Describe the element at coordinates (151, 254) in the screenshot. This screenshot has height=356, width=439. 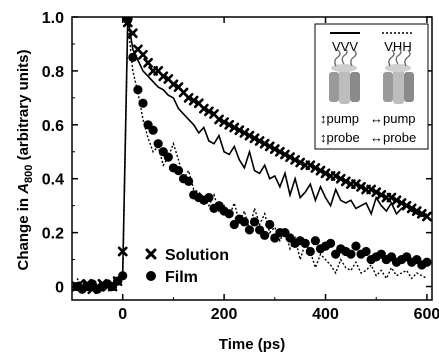
I see `legend-marker-x` at that location.